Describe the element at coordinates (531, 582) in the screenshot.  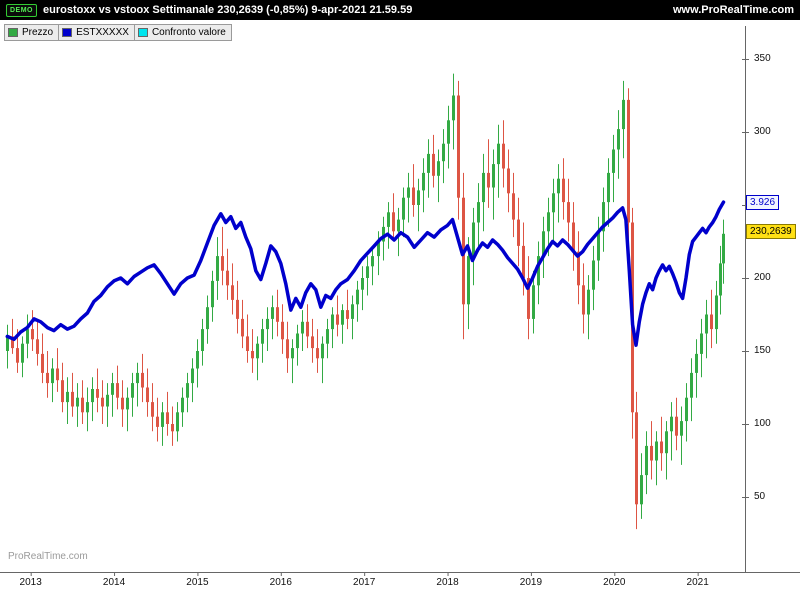
I see `x-axis-label: 2019` at that location.